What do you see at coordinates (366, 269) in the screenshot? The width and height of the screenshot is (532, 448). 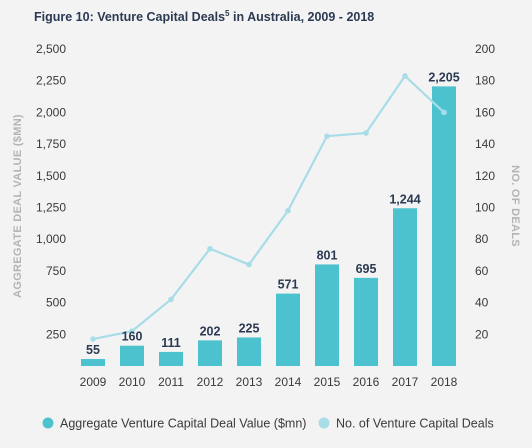 I see `bar-value-label: 695` at bounding box center [366, 269].